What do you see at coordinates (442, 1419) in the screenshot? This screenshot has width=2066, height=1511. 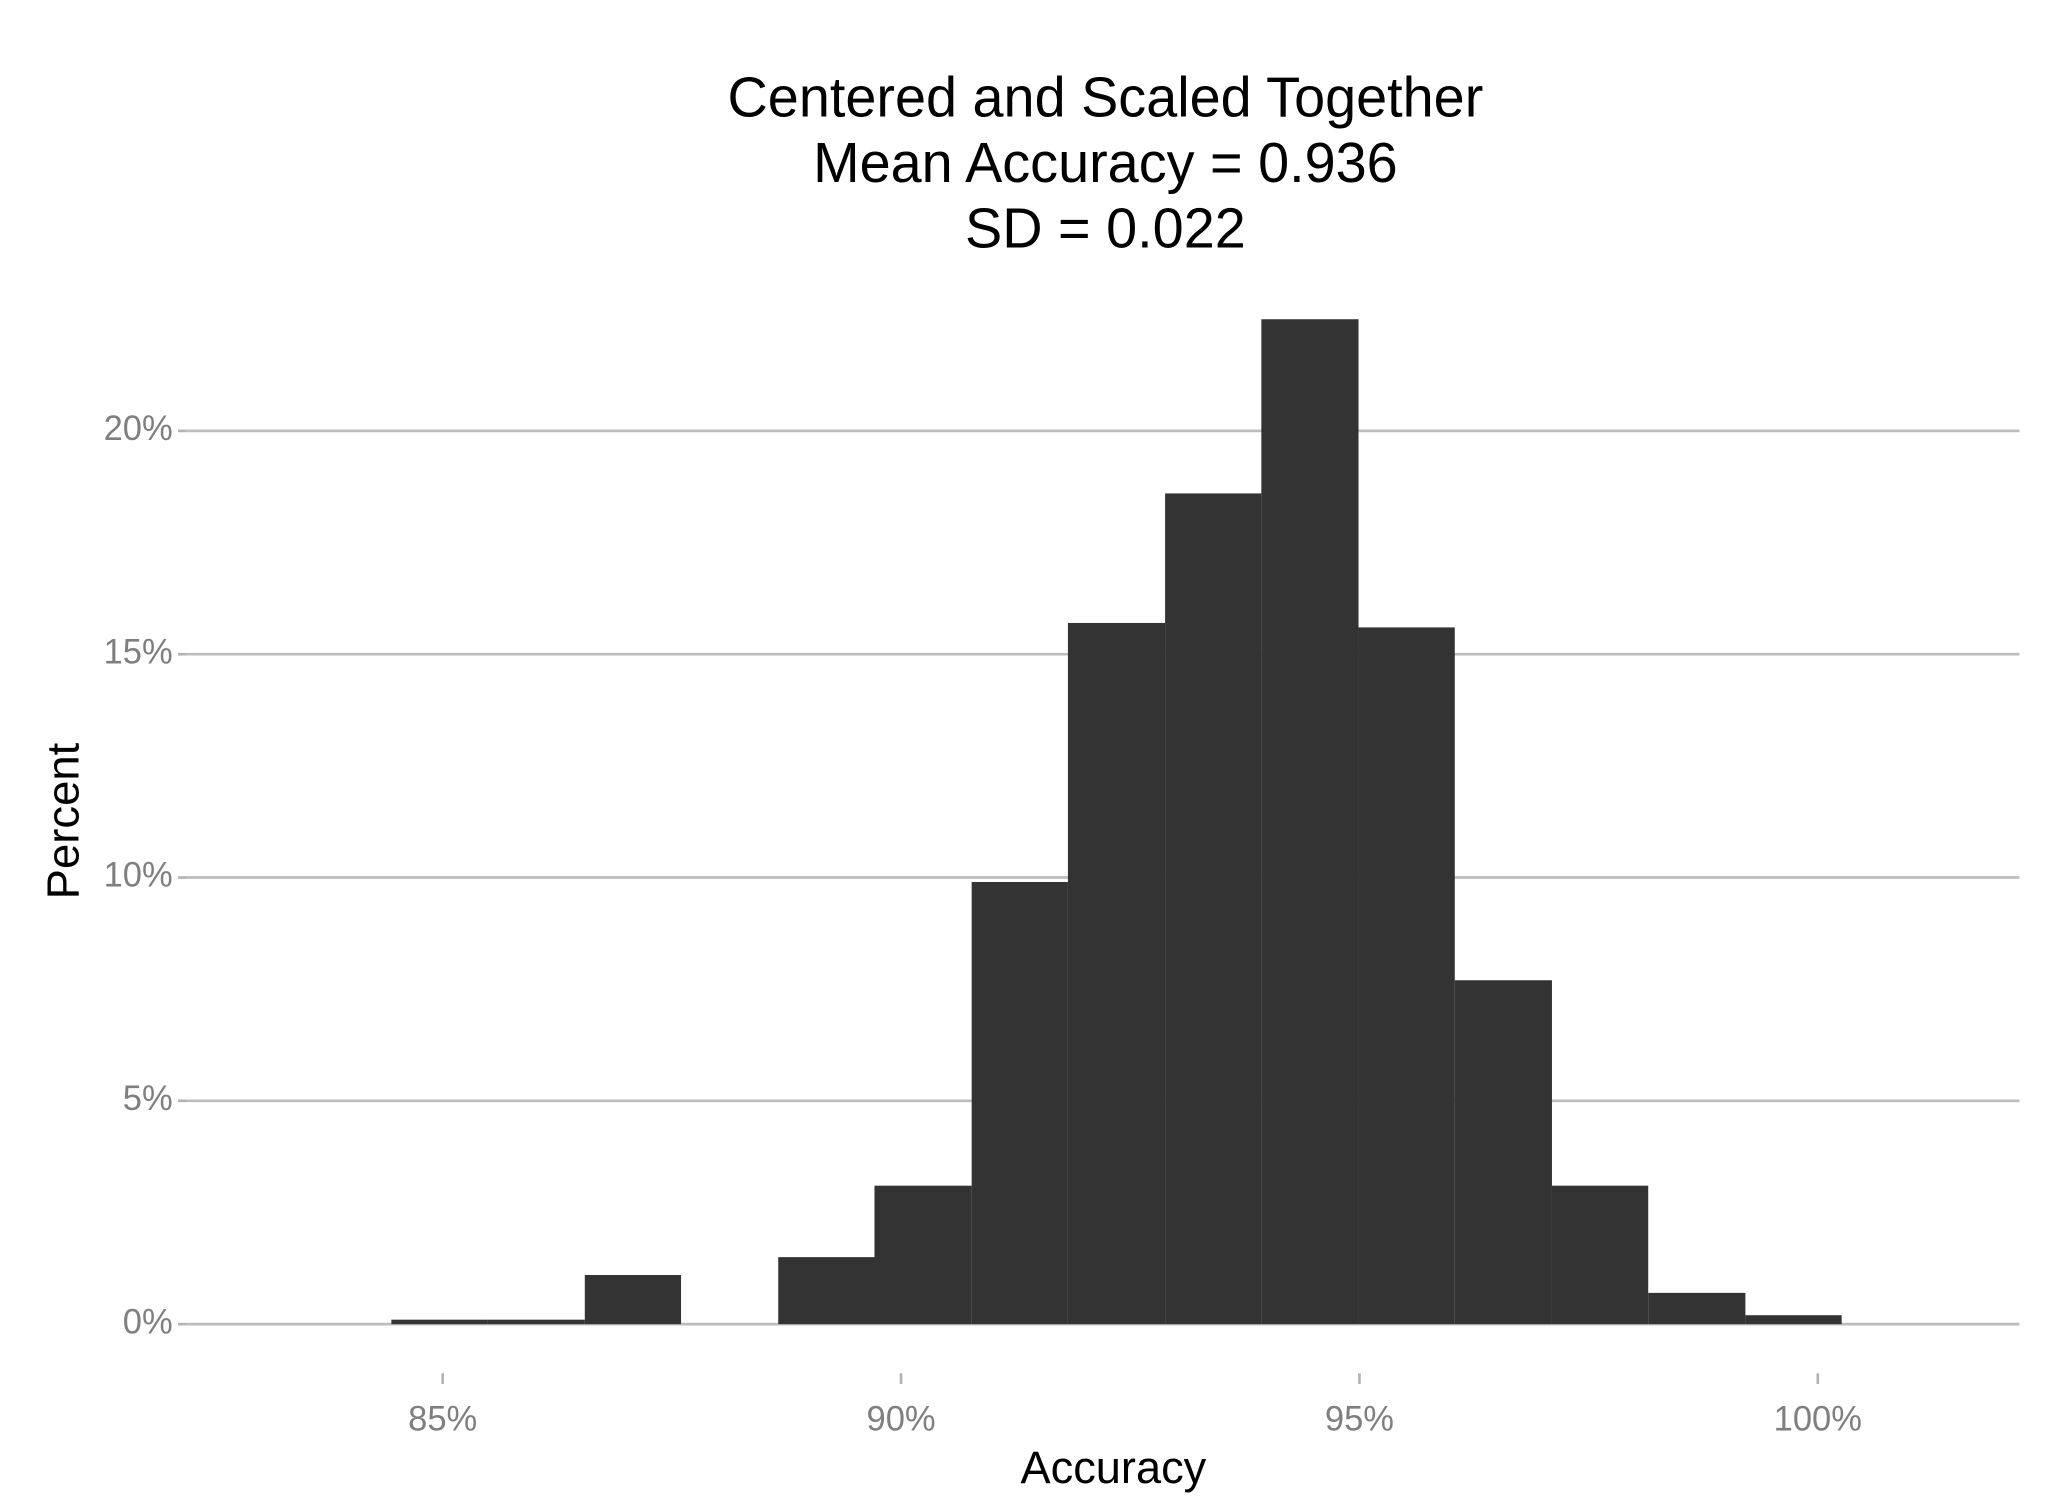 I see `x-tick-label: 85%` at bounding box center [442, 1419].